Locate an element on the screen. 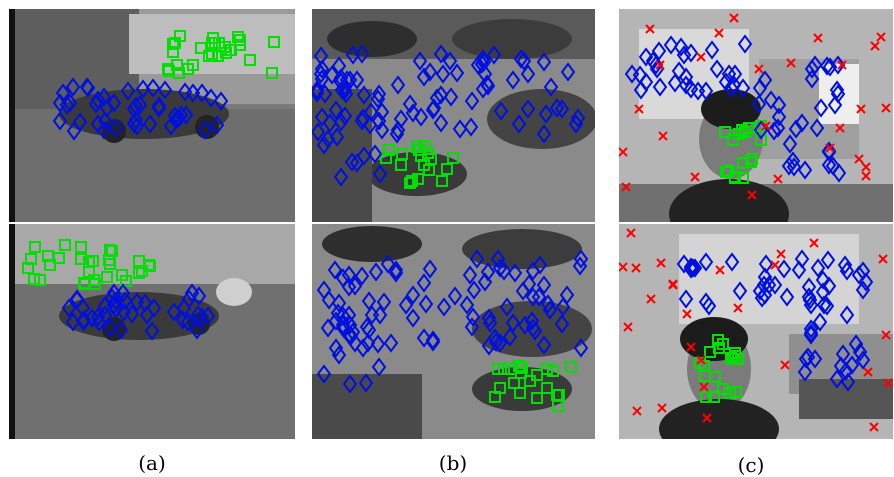  panel-a-bottom is located at coordinates (152, 331).